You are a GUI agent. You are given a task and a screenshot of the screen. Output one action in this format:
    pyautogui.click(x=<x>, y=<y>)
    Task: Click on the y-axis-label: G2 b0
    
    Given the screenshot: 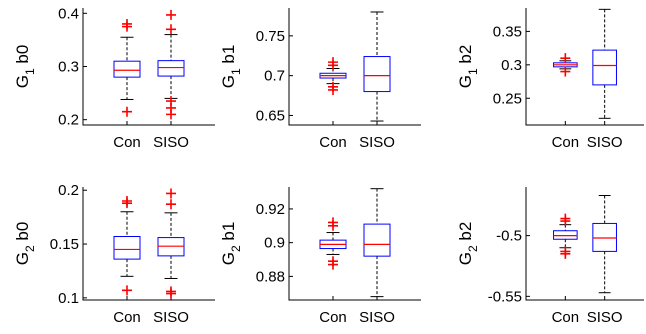 What is the action you would take?
    pyautogui.click(x=25, y=244)
    